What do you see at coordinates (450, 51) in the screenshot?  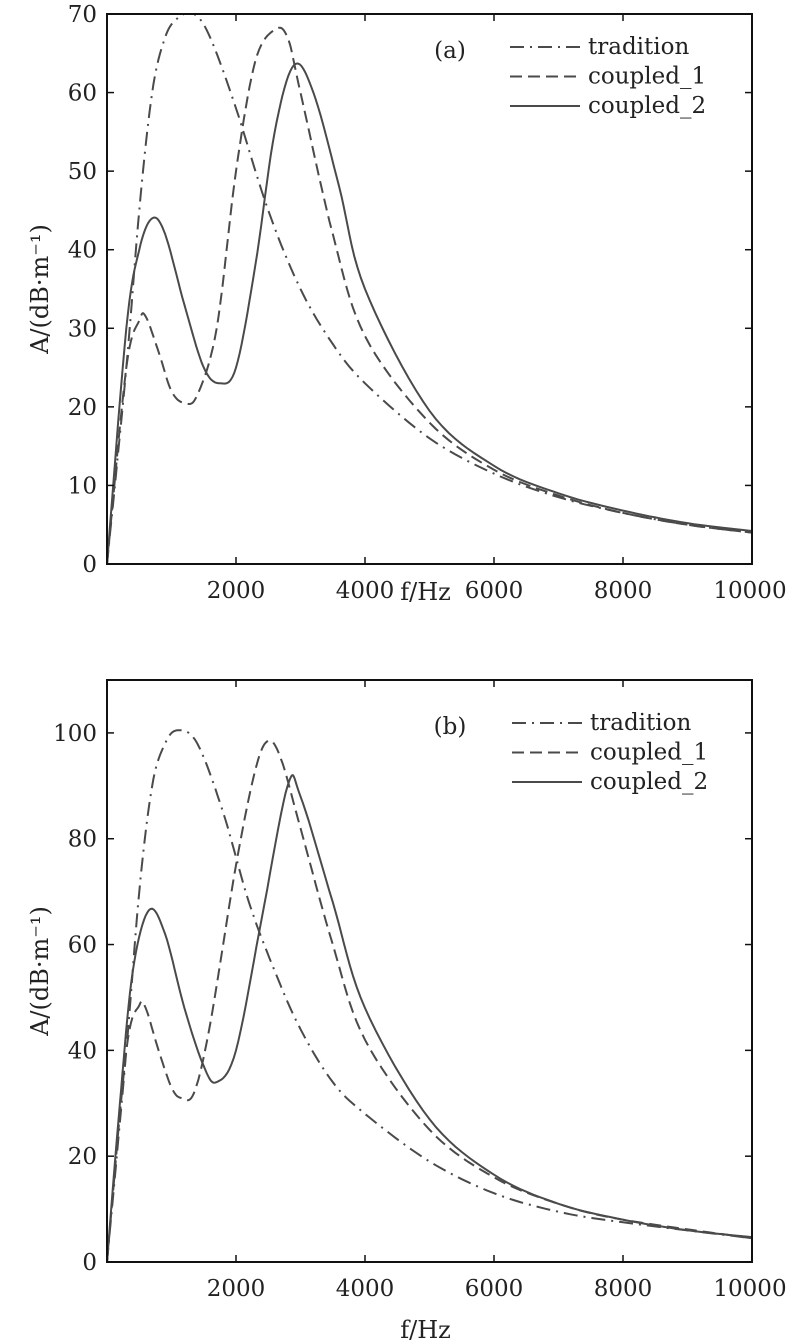 I see `panel-label: (a)` at bounding box center [450, 51].